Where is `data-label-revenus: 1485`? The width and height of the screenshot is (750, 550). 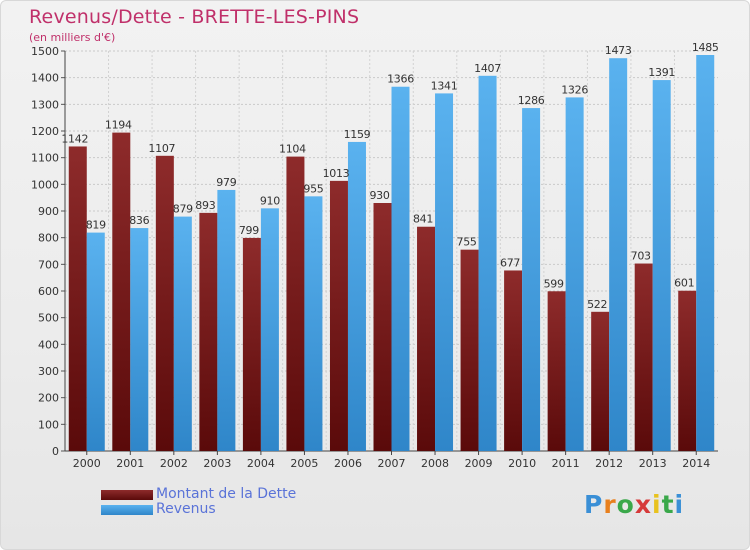 data-label-revenus: 1485 is located at coordinates (705, 47).